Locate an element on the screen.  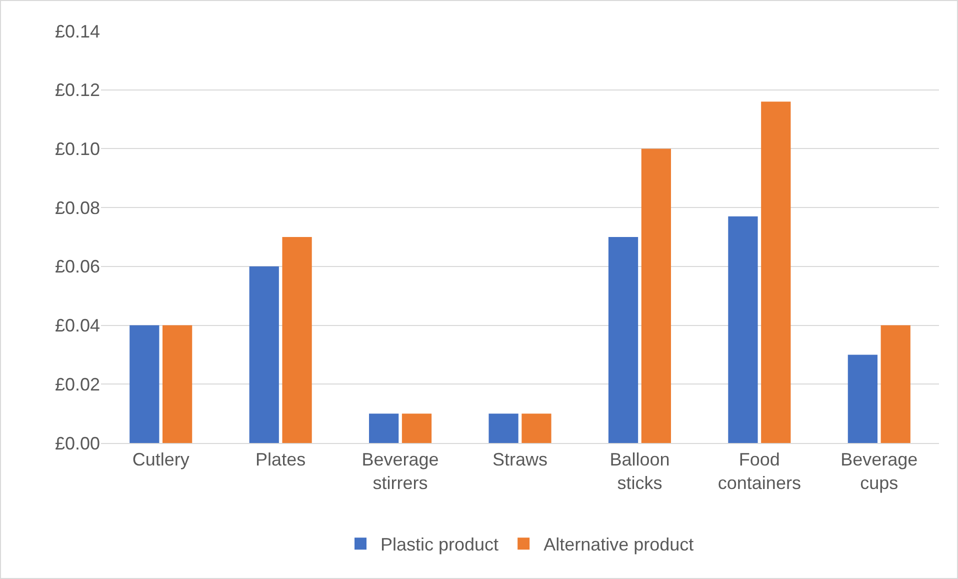
legend-label: Plastic product is located at coordinates (439, 544).